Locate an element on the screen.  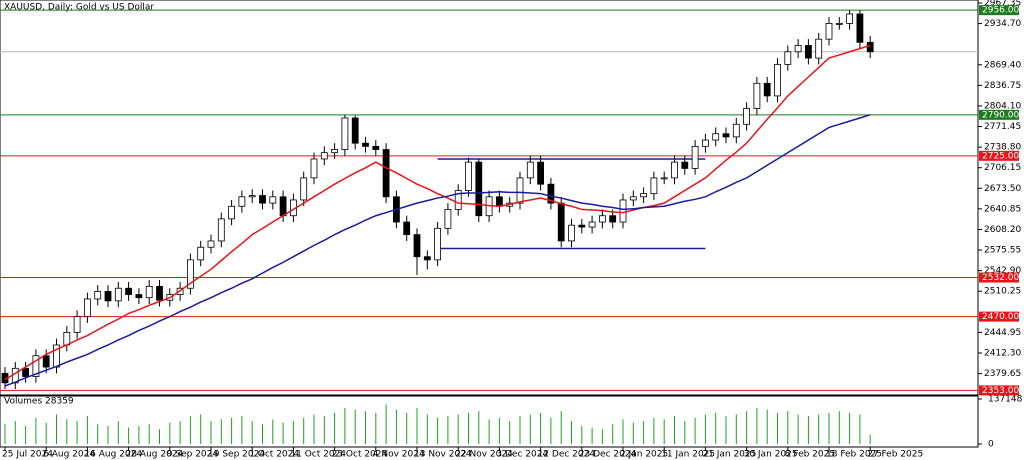
x-tick-label: 23 Oct 2024 is located at coordinates (360, 455).